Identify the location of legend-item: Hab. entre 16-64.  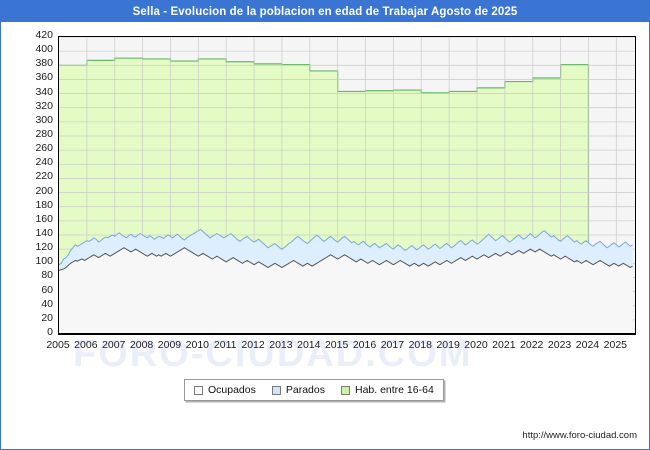
(387, 390).